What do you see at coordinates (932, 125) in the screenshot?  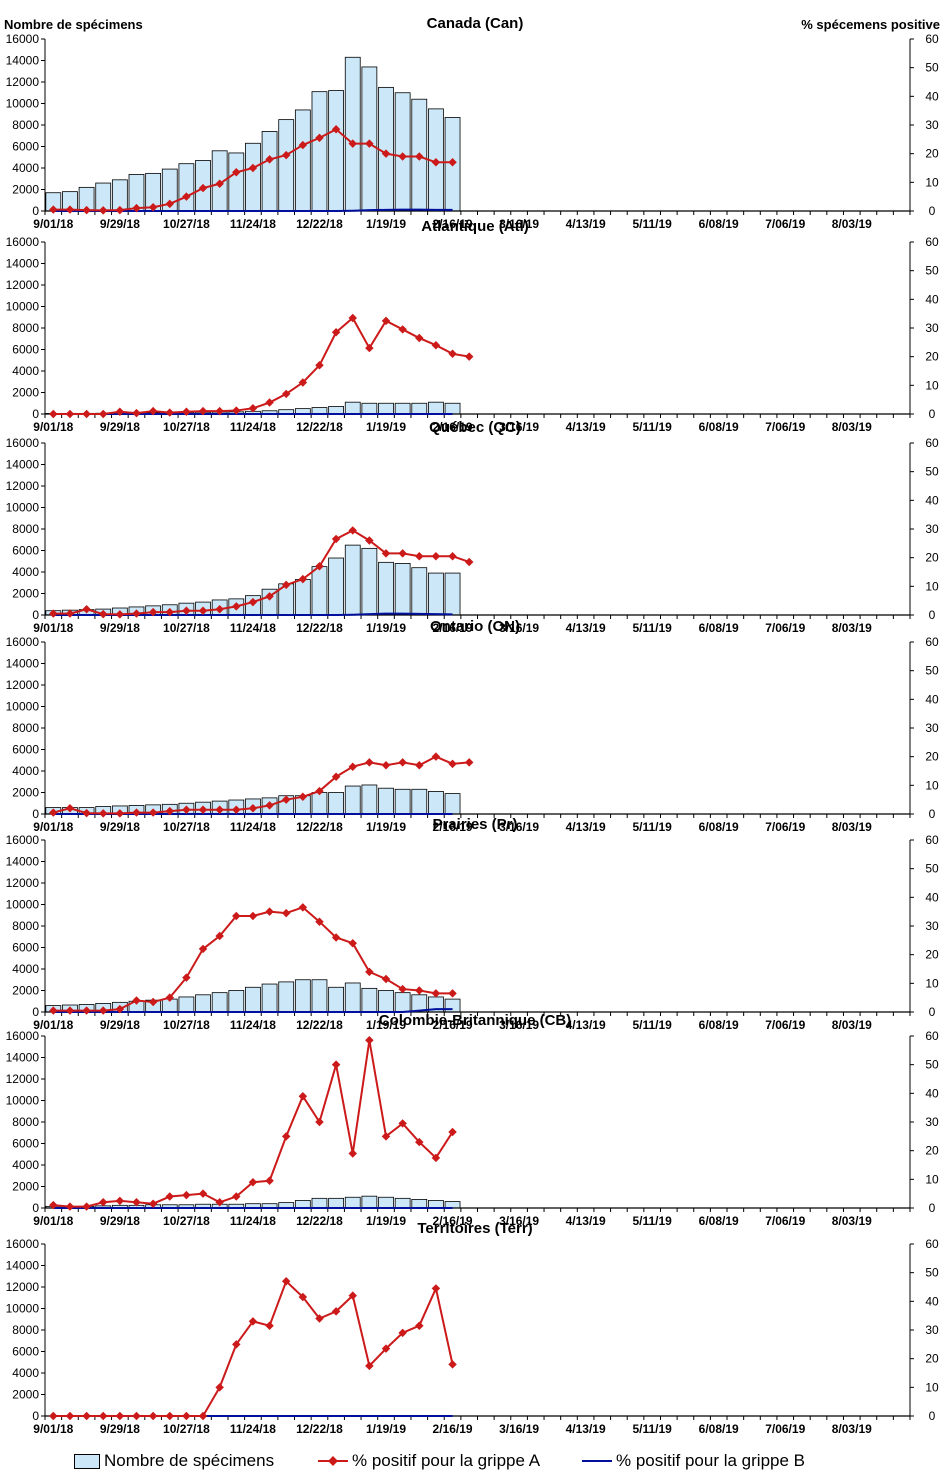 I see `right-tick-label: 30` at bounding box center [932, 125].